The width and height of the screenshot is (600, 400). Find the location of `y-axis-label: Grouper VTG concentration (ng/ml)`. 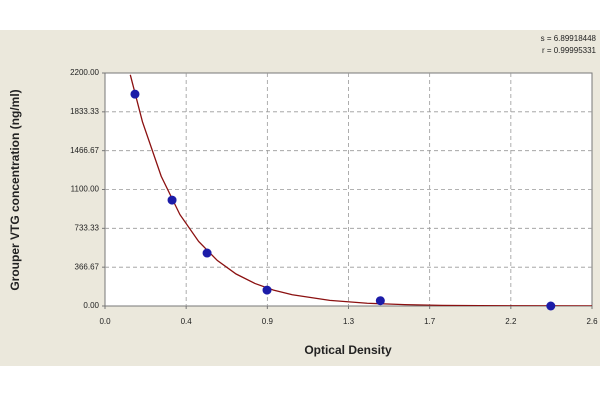

y-axis-label: Grouper VTG concentration (ng/ml) is located at coordinates (15, 189).